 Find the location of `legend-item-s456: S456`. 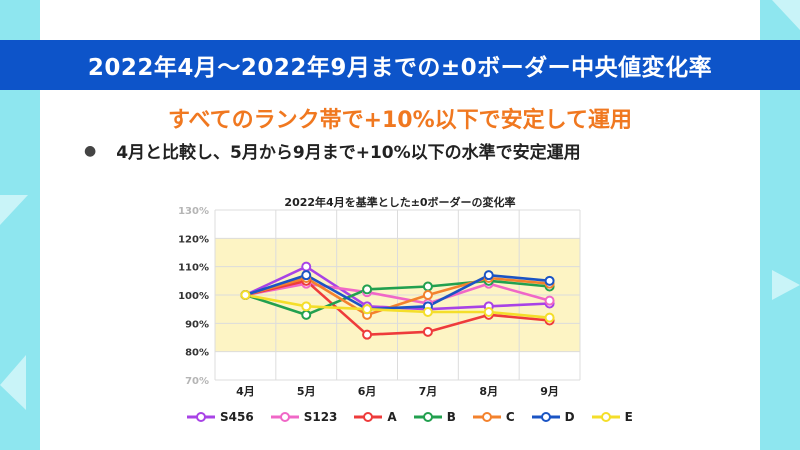

legend-item-s456: S456 is located at coordinates (220, 417).